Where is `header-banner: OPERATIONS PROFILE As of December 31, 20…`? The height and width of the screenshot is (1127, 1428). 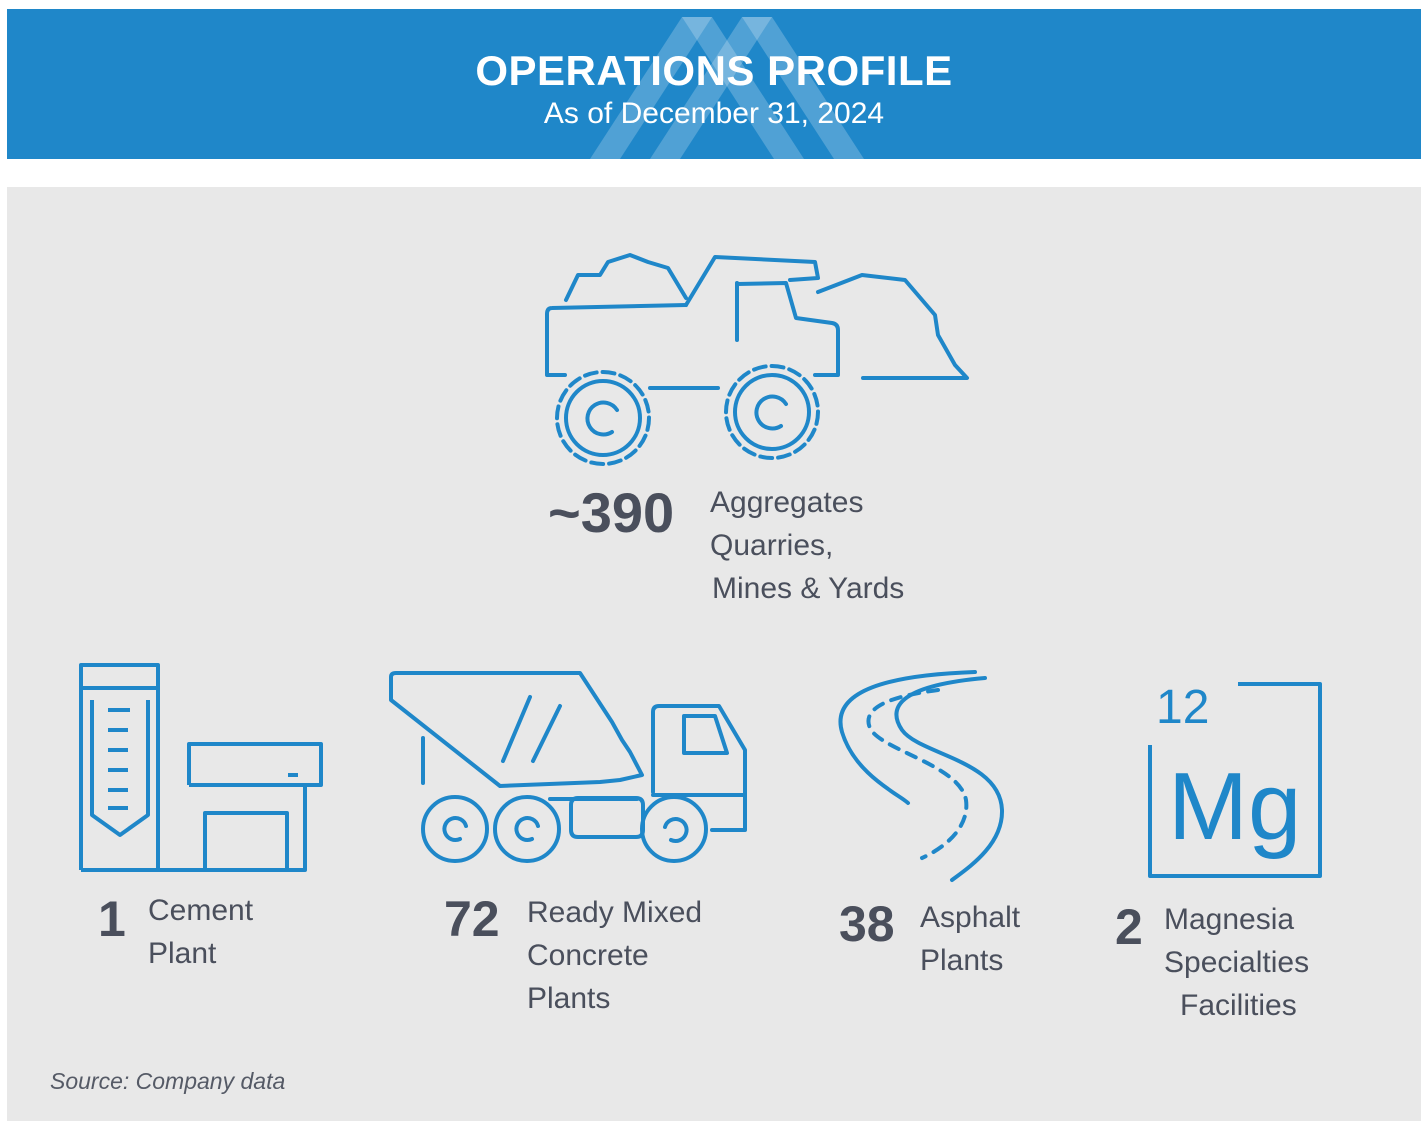 header-banner: OPERATIONS PROFILE As of December 31, 20… is located at coordinates (714, 84).